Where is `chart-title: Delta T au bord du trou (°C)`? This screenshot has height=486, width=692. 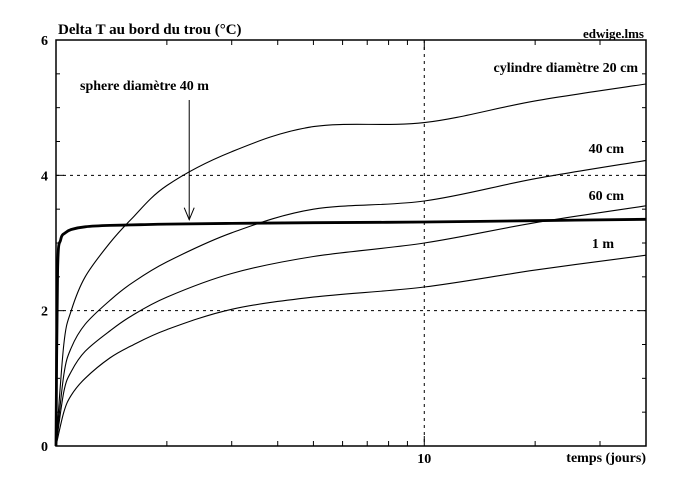
chart-title: Delta T au bord du trou (°C) is located at coordinates (150, 30).